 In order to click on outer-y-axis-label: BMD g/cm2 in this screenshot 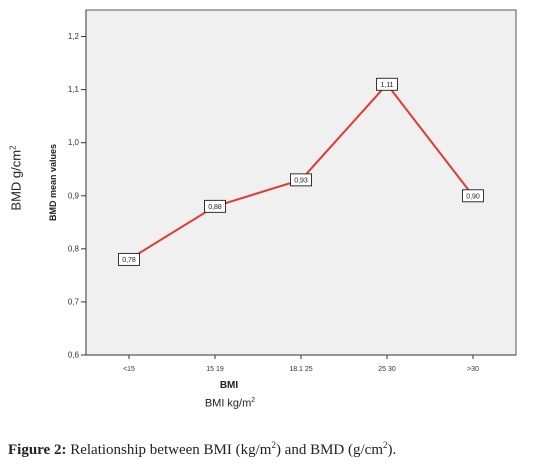, I will do `click(15, 177)`.